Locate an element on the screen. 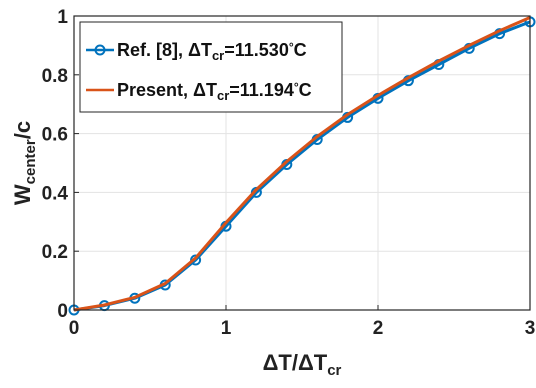 Image resolution: width=536 pixels, height=388 pixels. y-tick-label: 0 is located at coordinates (62, 311).